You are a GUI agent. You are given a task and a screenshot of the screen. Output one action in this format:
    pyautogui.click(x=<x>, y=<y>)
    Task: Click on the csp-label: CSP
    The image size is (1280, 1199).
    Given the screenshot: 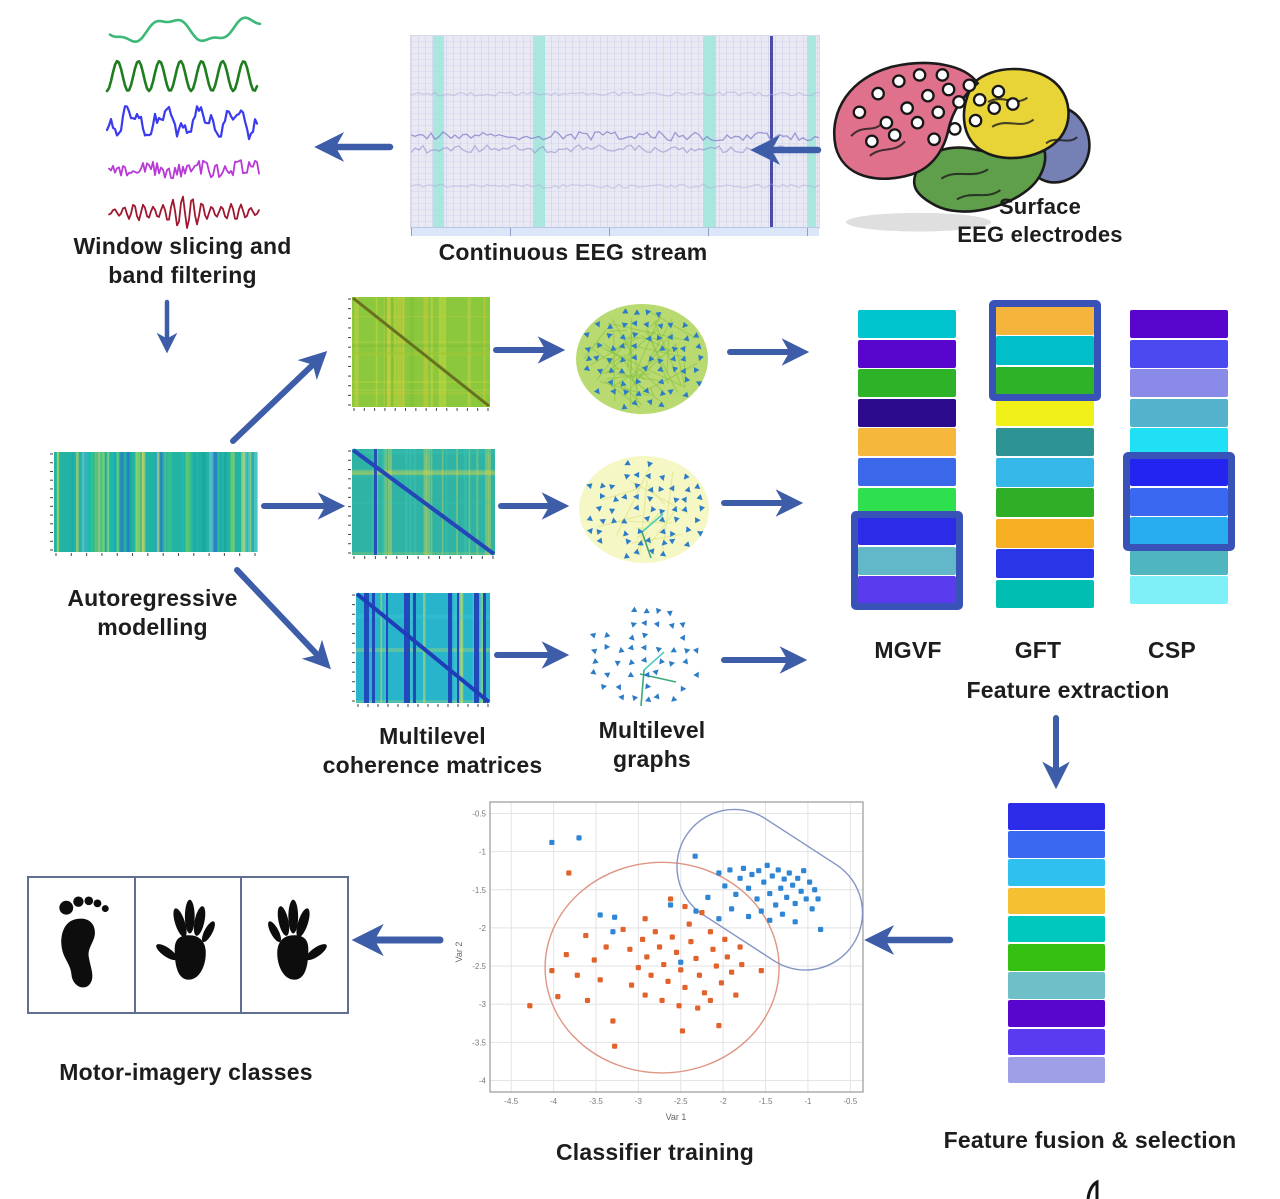 What is the action you would take?
    pyautogui.click(x=1172, y=650)
    